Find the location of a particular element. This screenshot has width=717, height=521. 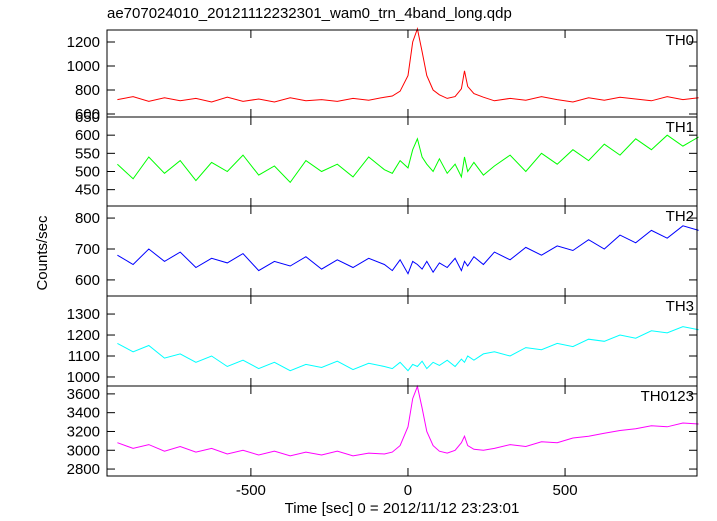

y-tick-label: 550 is located at coordinates (87, 153).